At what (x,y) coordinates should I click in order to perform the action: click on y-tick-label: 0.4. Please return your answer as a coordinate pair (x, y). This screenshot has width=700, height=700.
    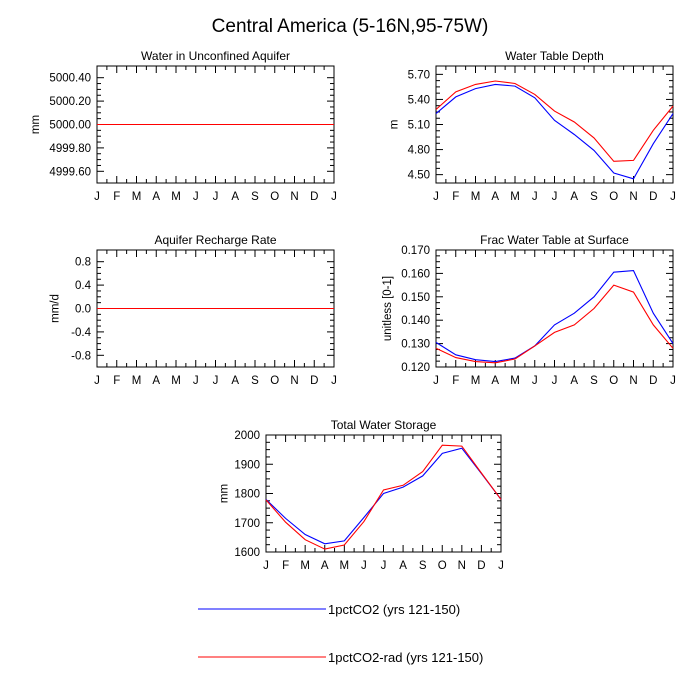
    Looking at the image, I should click on (83, 286).